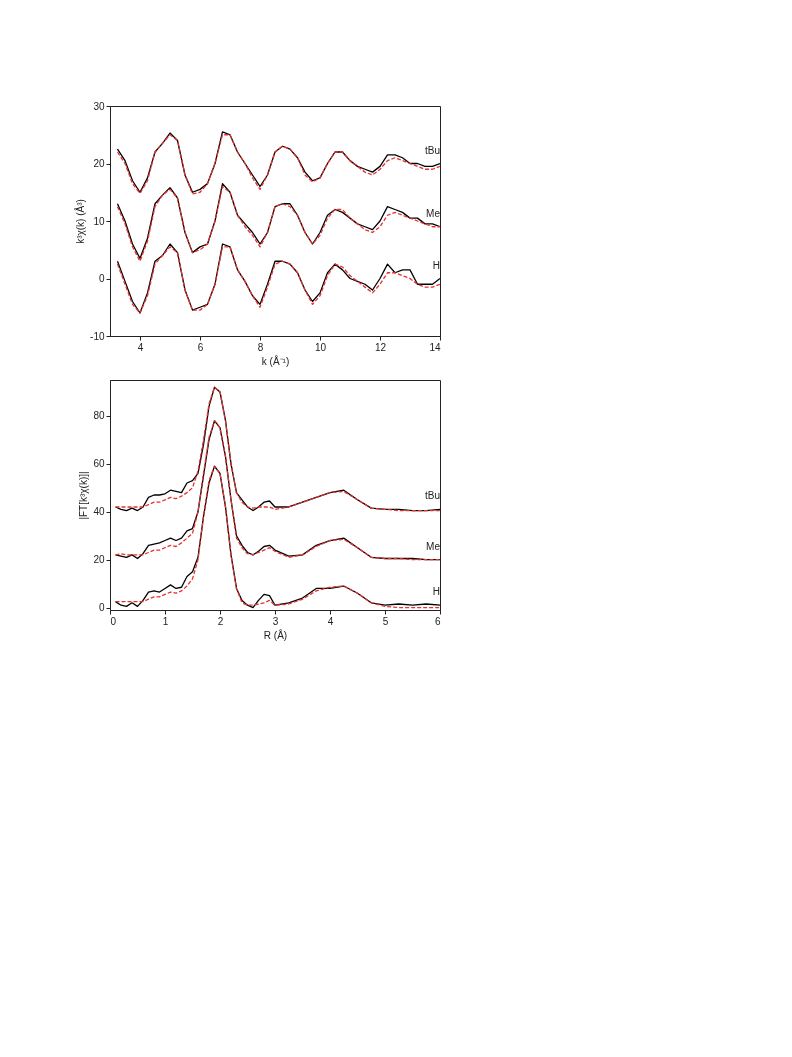  Describe the element at coordinates (113, 621) in the screenshot. I see `x-tick-label: 0` at that location.